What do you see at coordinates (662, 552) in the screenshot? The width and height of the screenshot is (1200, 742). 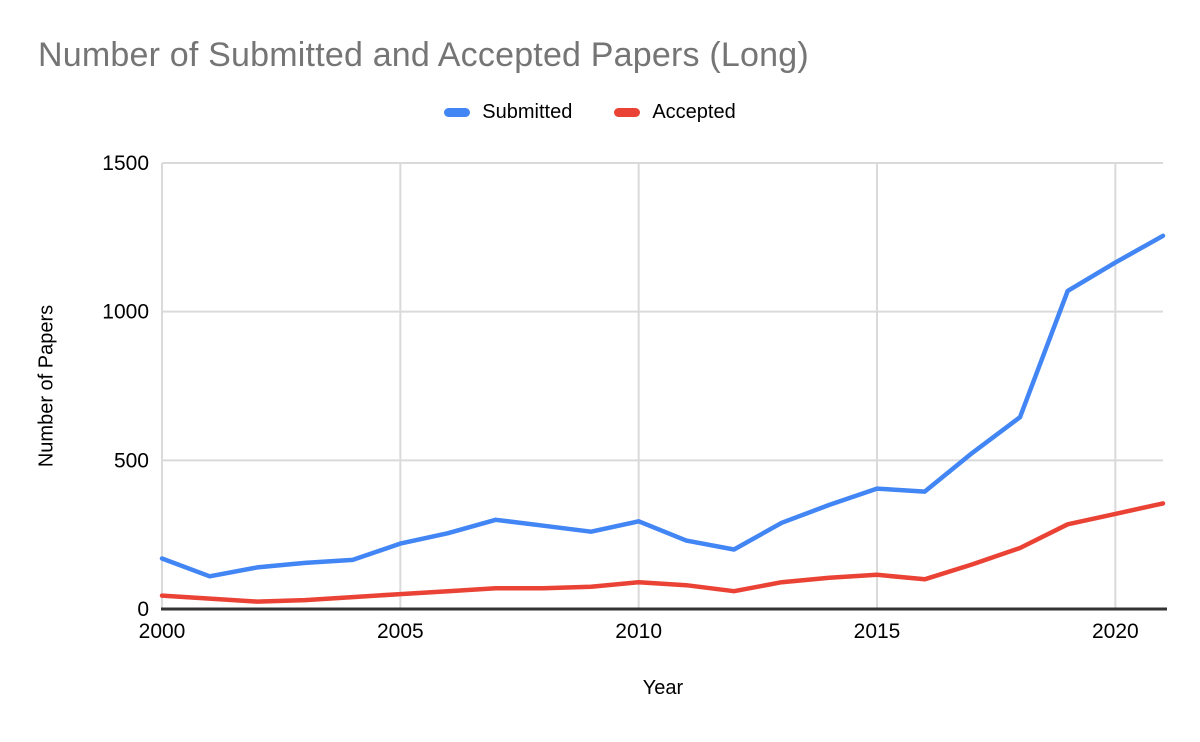 I see `series-line-accepted` at bounding box center [662, 552].